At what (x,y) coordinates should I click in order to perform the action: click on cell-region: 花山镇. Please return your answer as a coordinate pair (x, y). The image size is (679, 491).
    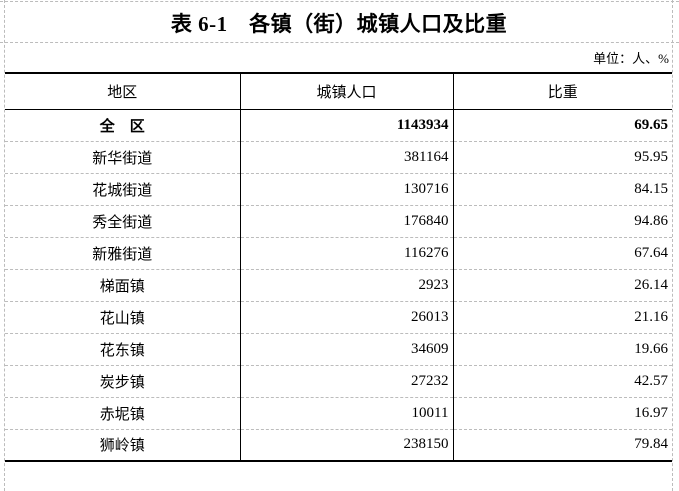
    Looking at the image, I should click on (122, 317).